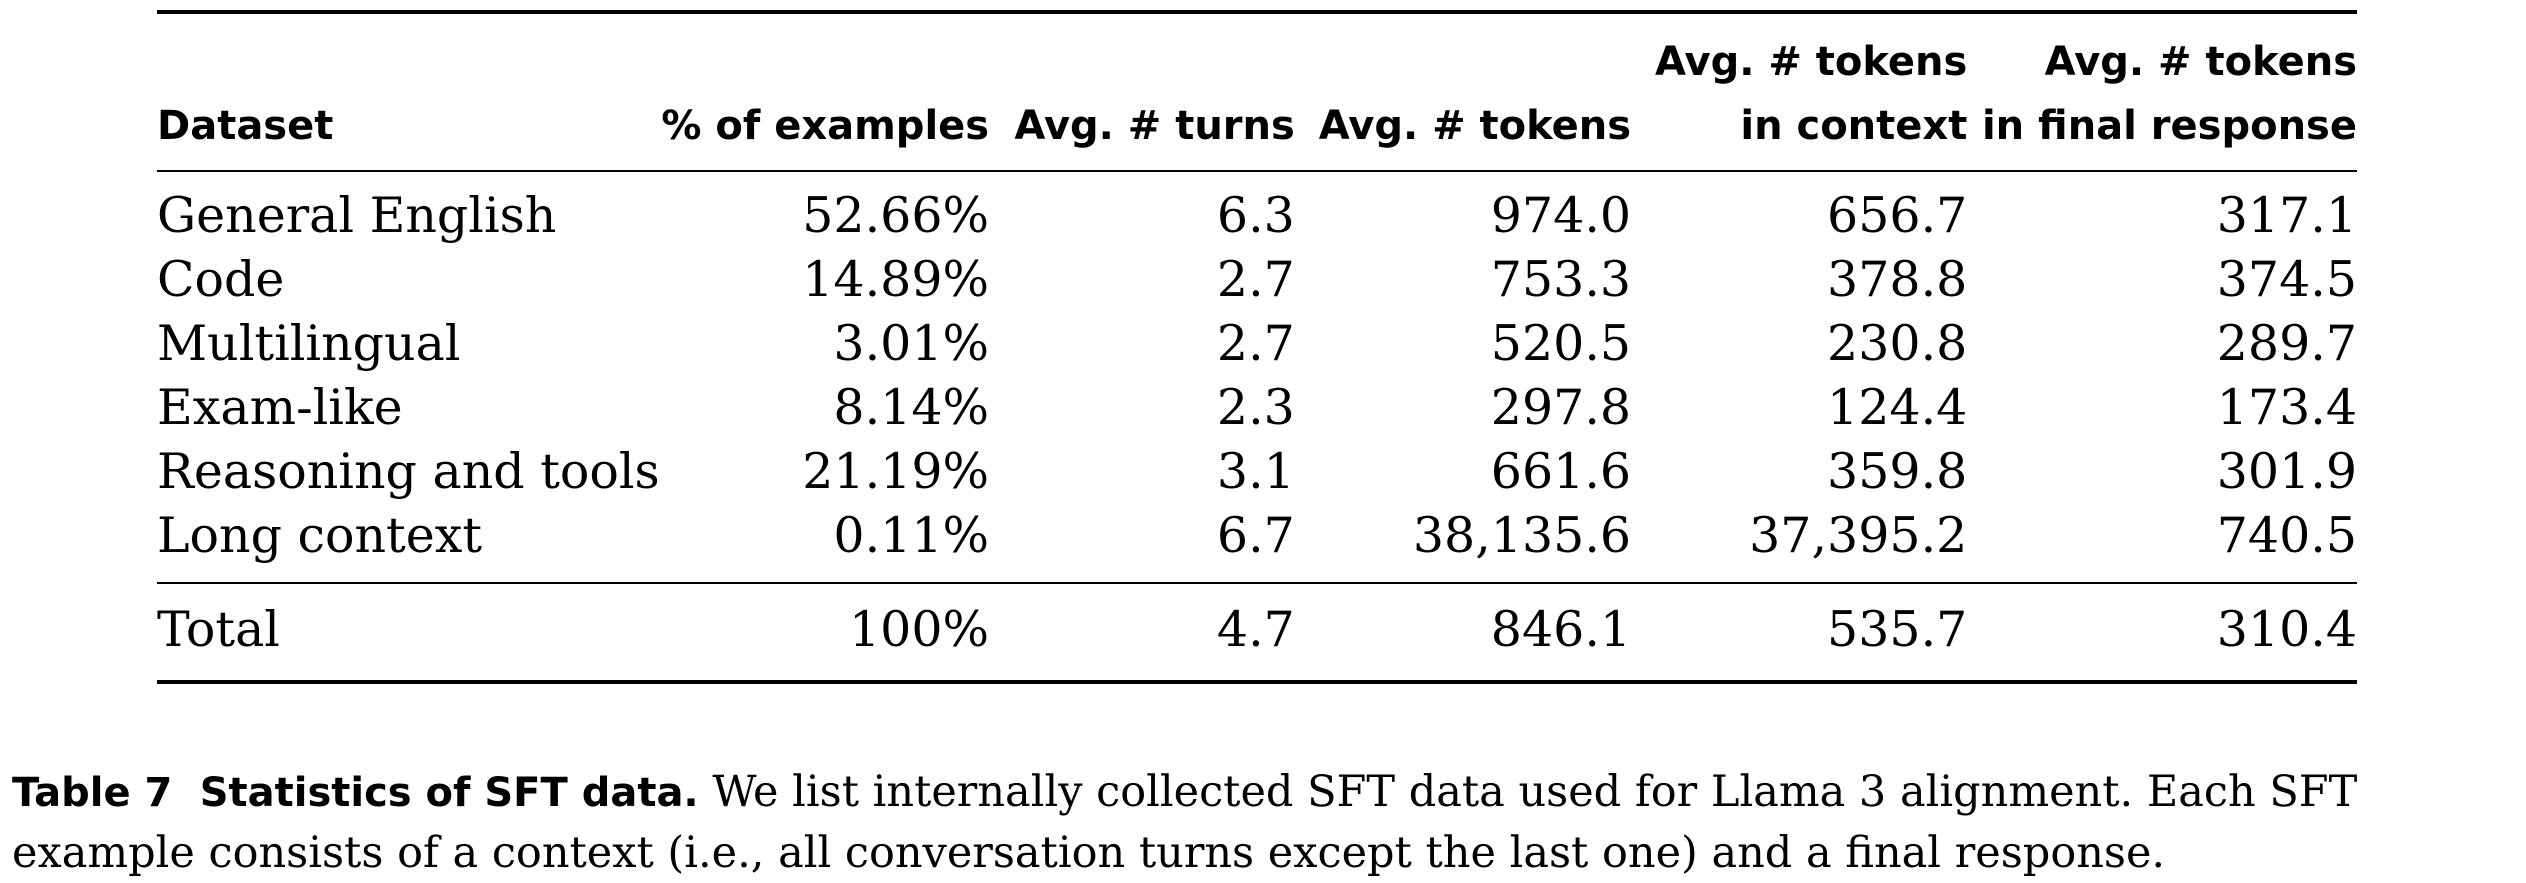  I want to click on caption-label: Table 7, so click(92, 793).